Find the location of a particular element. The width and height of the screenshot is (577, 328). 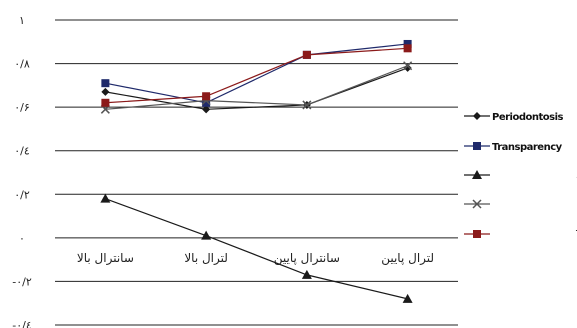

legend-entry: Transparency is located at coordinates (513, 147).